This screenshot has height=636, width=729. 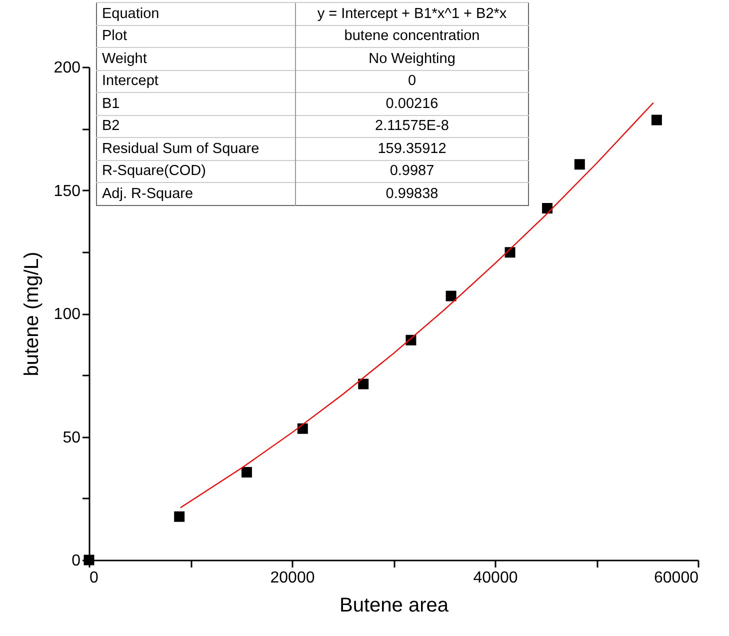 What do you see at coordinates (676, 578) in the screenshot?
I see `x-tick-label: 60000` at bounding box center [676, 578].